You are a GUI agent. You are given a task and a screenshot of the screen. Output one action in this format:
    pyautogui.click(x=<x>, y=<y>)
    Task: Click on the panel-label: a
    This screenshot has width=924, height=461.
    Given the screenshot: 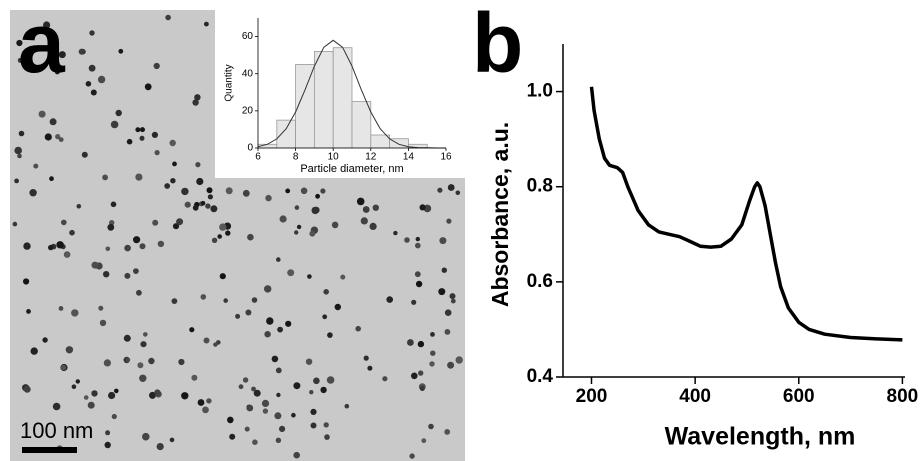 What is the action you would take?
    pyautogui.click(x=42, y=45)
    